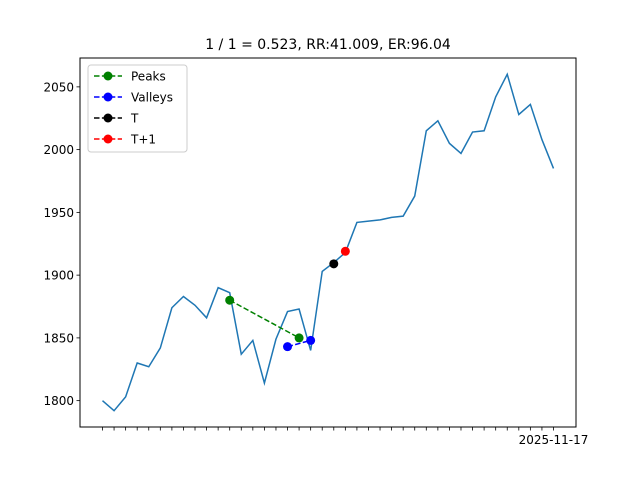 The width and height of the screenshot is (640, 480). I want to click on y-tick-label: 2050, so click(58, 87).